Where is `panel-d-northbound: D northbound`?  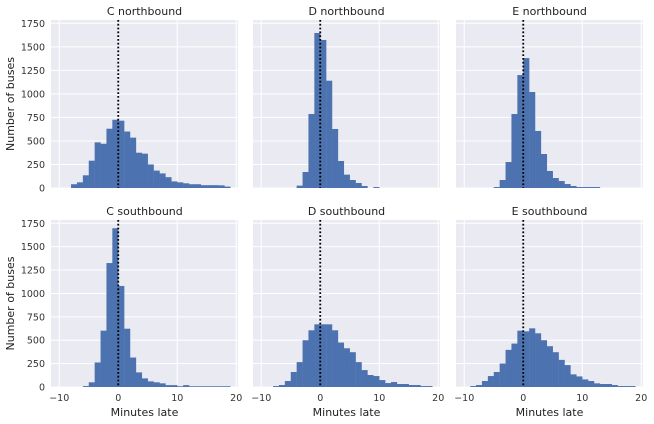 panel-d-northbound: D northbound is located at coordinates (346, 97).